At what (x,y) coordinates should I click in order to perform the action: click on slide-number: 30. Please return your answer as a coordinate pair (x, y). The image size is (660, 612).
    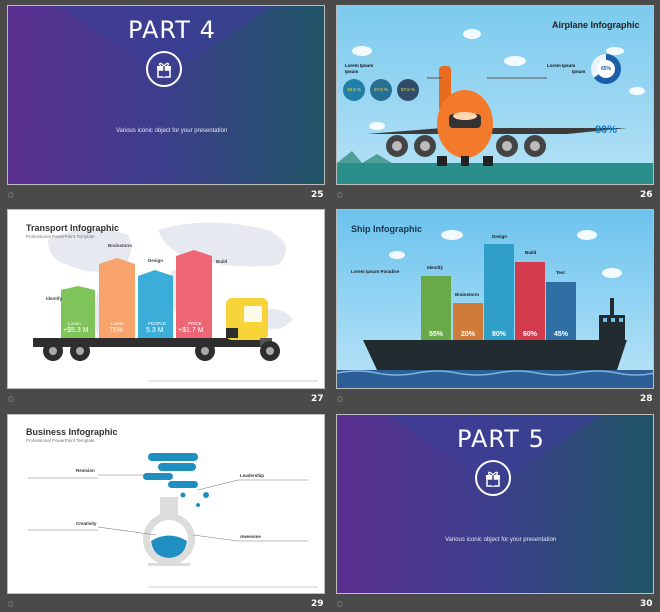
    Looking at the image, I should click on (646, 604).